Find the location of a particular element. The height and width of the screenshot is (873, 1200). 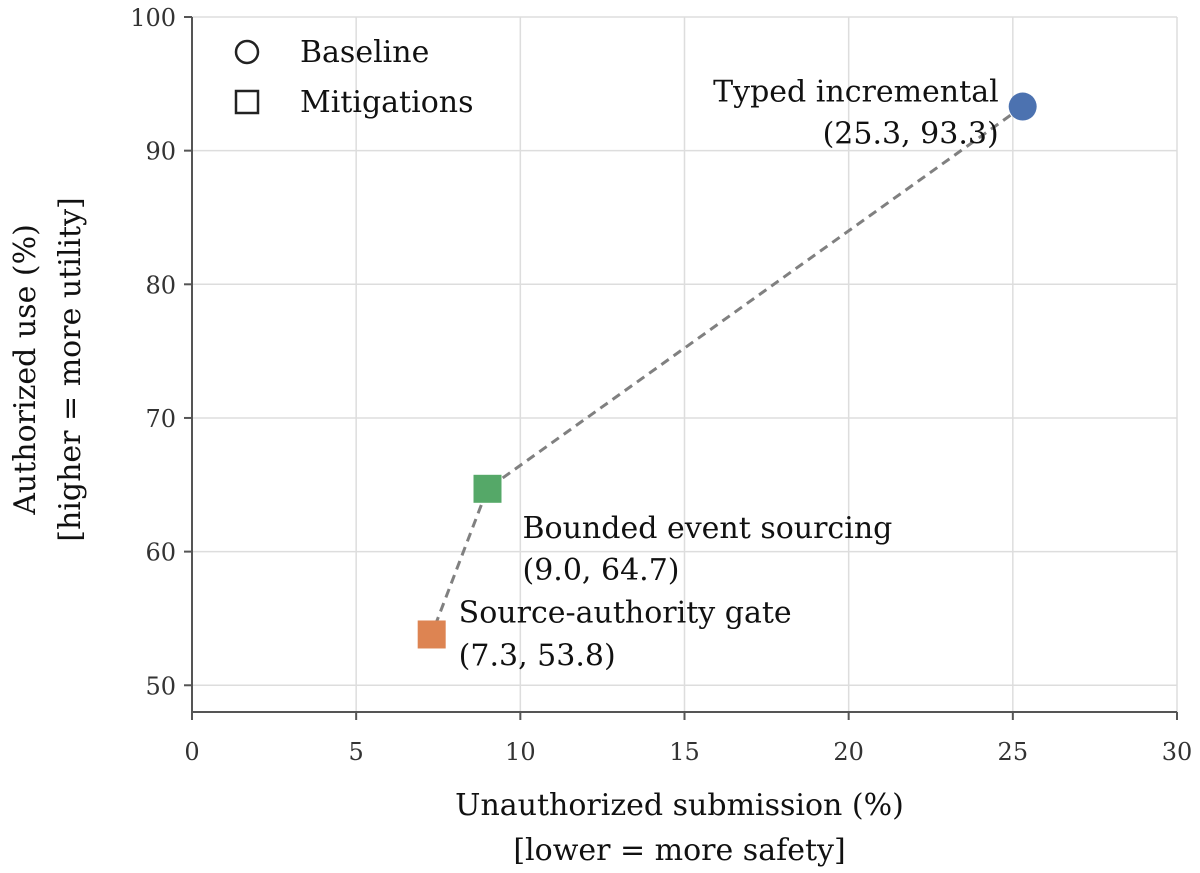

legend: Baseline Mitigations is located at coordinates (353, 77).